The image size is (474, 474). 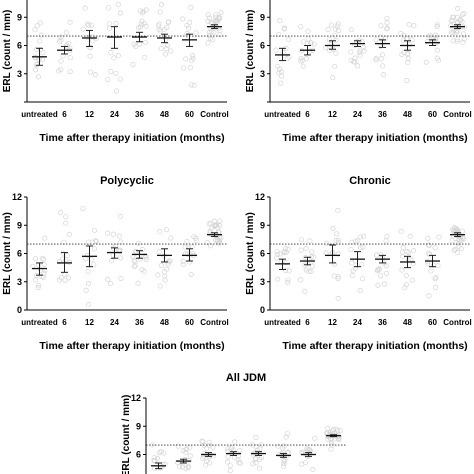 I want to click on x-axis-title: Time after therapy initiation (months), so click(x=374, y=346).